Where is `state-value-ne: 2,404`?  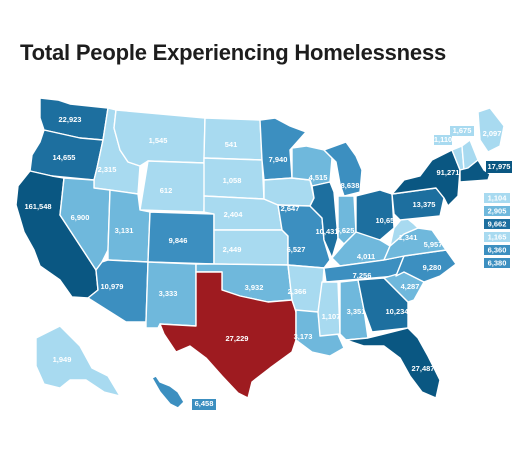
state-value-ne: 2,404 is located at coordinates (234, 214).